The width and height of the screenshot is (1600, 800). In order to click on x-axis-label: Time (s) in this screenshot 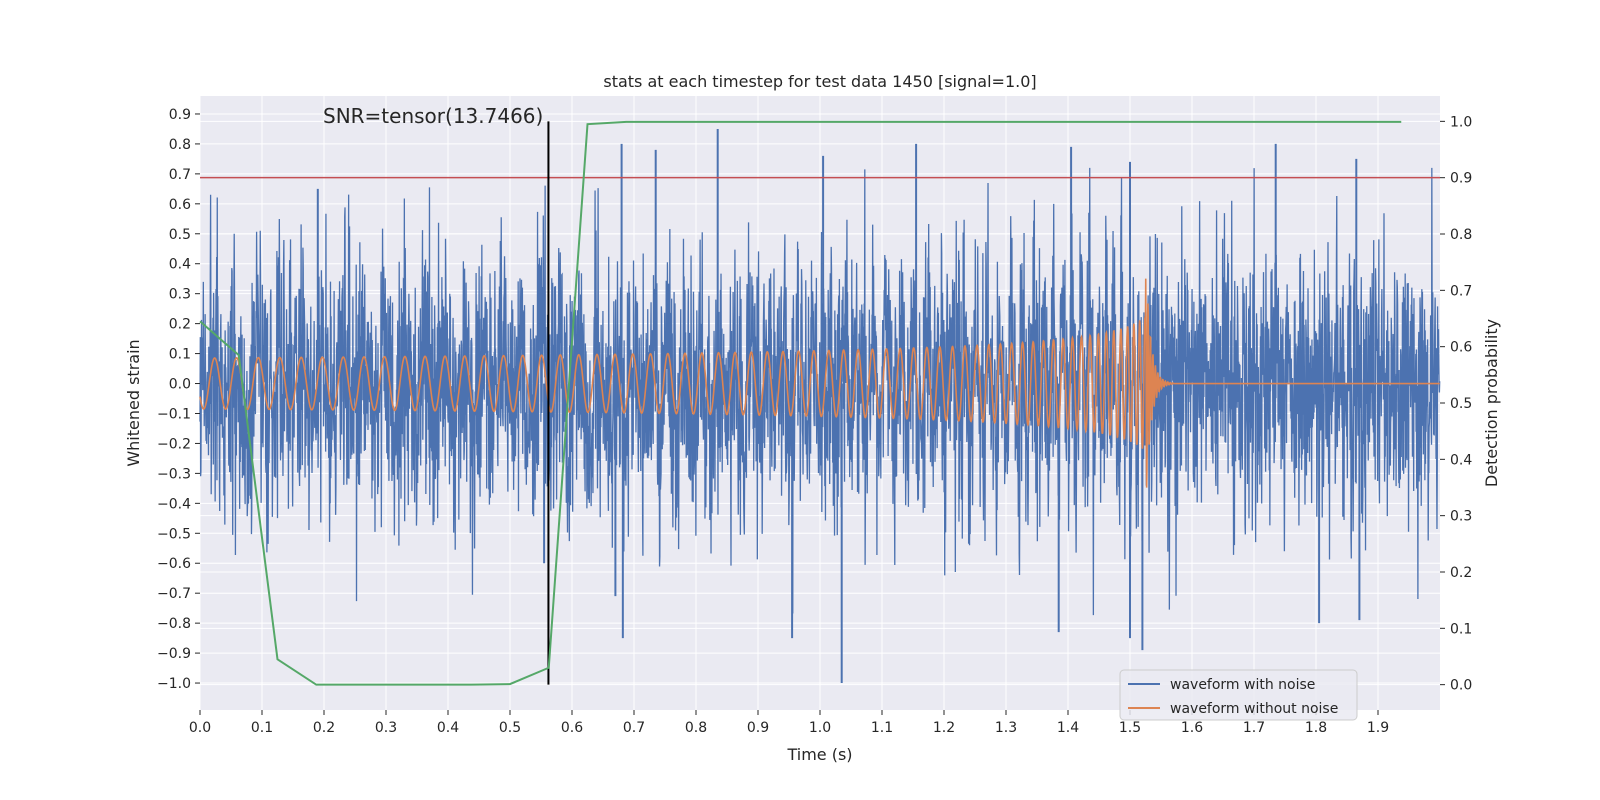, I will do `click(819, 754)`.